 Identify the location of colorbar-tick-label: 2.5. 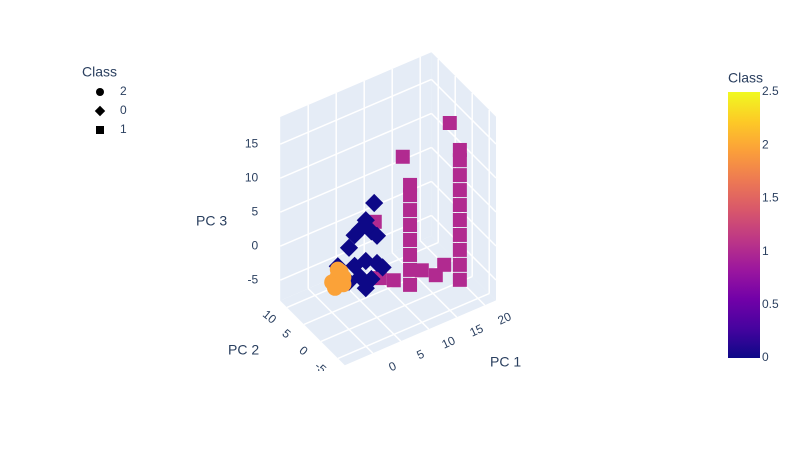
(770, 91).